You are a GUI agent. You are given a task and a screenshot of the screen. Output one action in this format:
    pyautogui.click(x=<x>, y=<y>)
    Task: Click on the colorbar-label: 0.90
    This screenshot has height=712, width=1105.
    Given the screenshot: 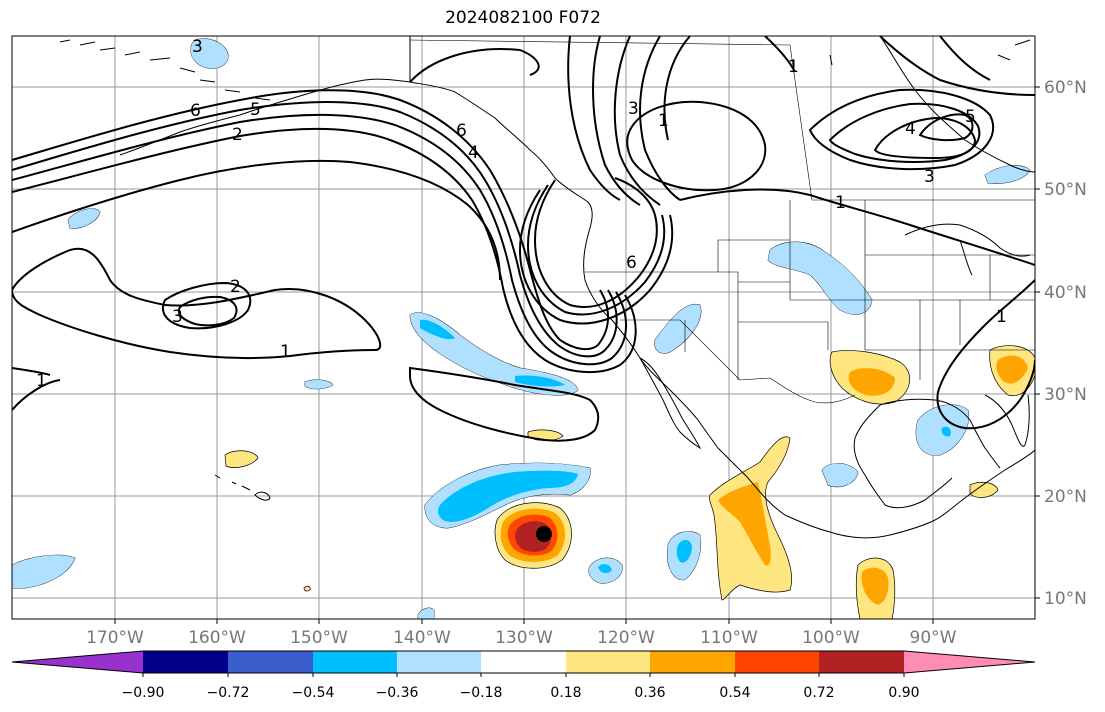 What is the action you would take?
    pyautogui.click(x=903, y=693)
    